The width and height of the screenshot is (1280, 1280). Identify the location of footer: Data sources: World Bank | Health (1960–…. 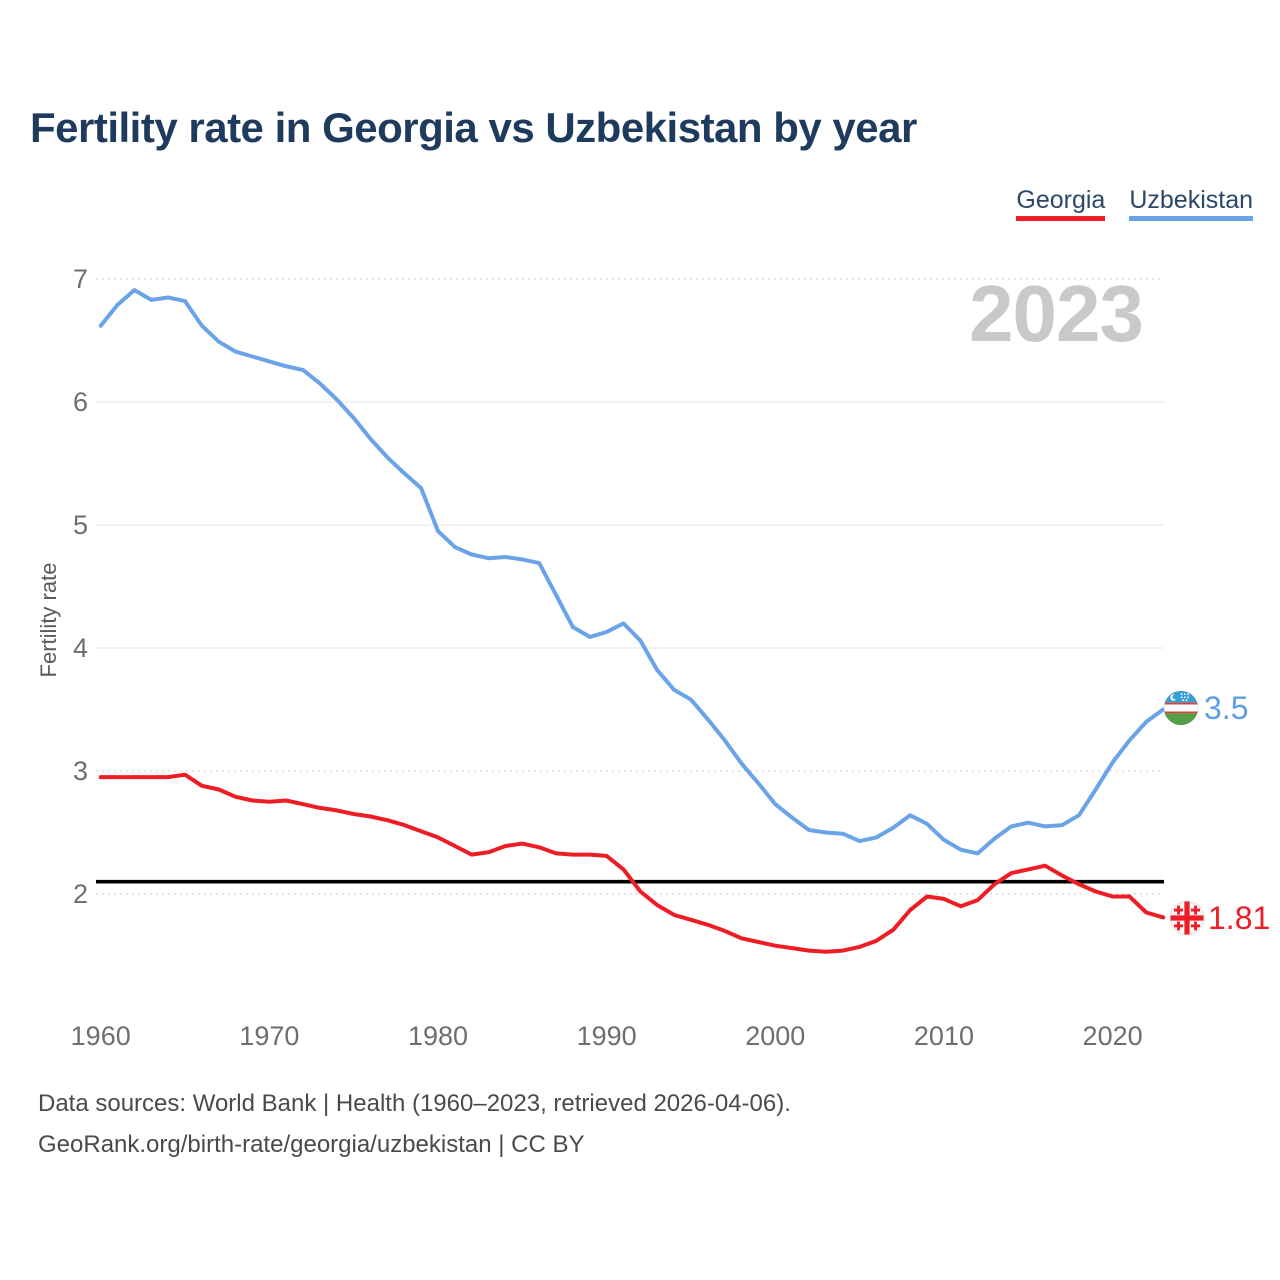
(414, 1124).